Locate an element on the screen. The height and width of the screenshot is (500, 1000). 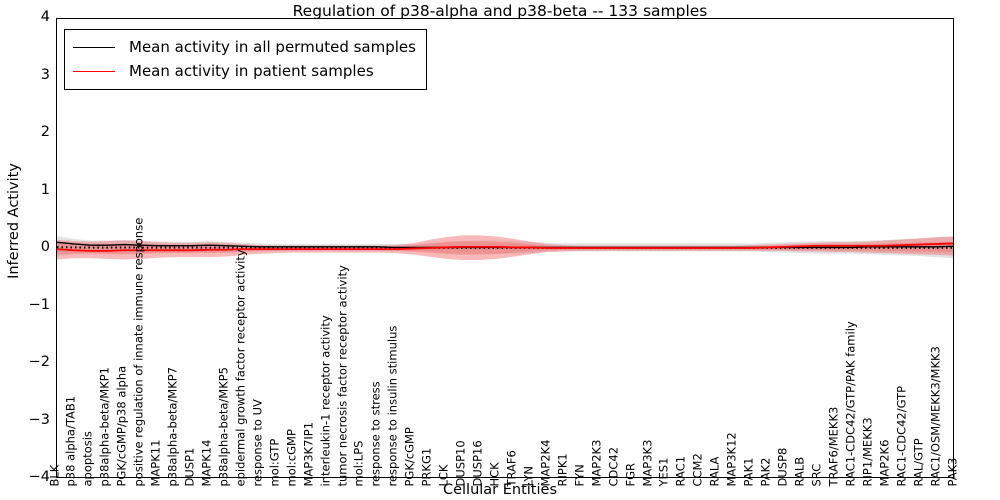
x-category-label-23: LCK is located at coordinates (443, 475).